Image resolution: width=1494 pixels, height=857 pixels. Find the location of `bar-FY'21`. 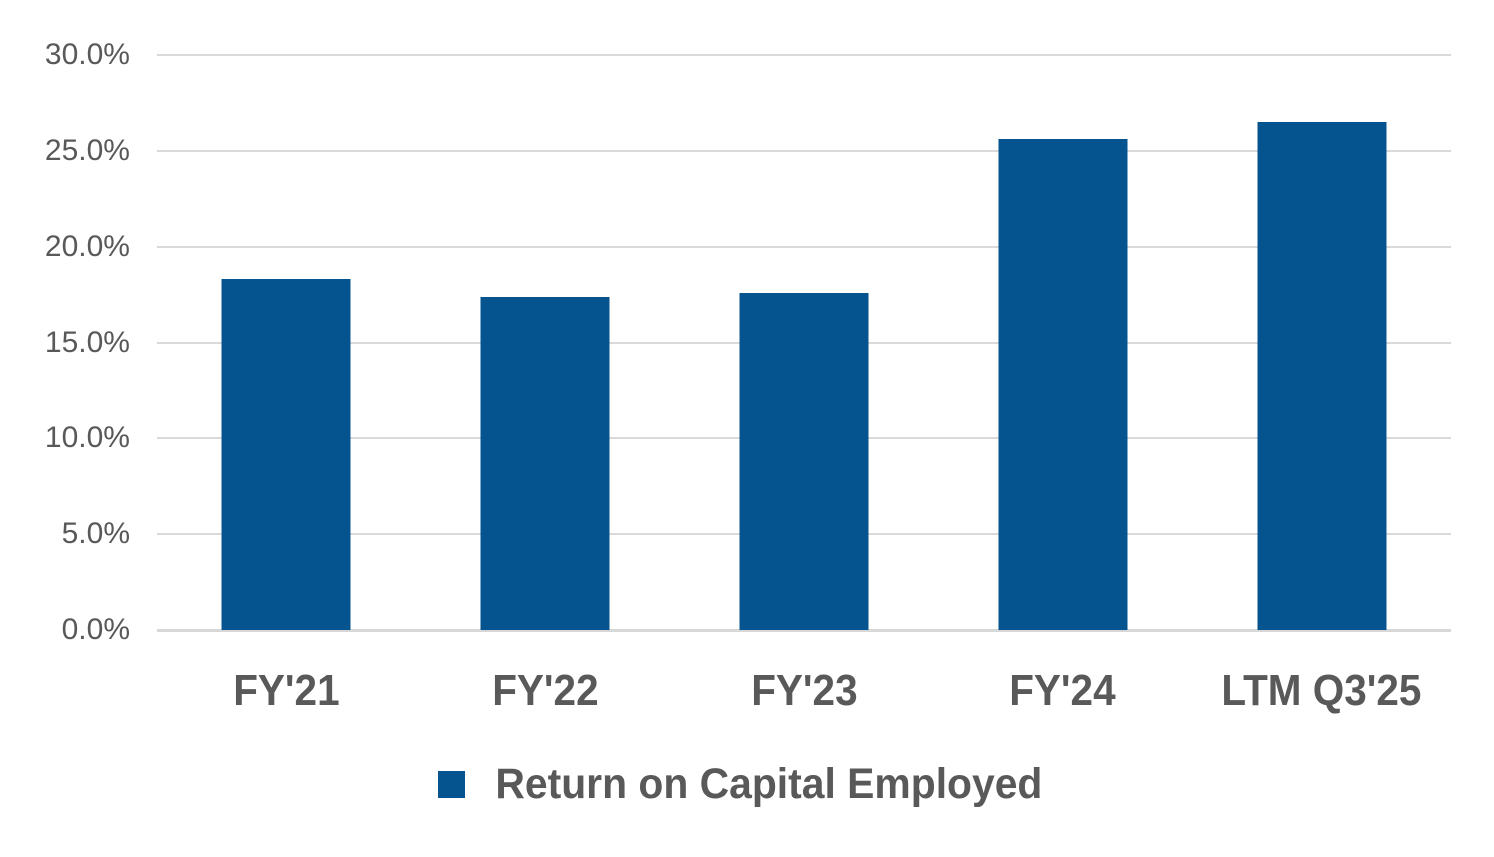

bar-FY'21 is located at coordinates (286, 454).